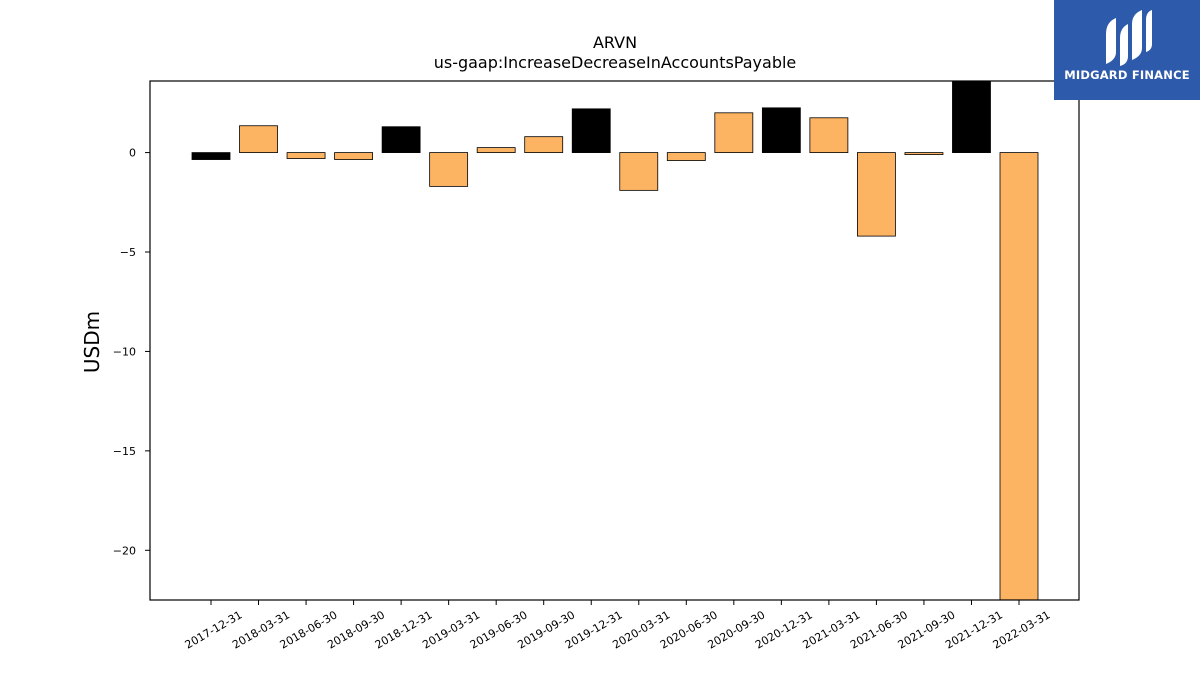 Image resolution: width=1200 pixels, height=675 pixels. Describe the element at coordinates (615, 42) in the screenshot. I see `chart-title: ARVN` at that location.